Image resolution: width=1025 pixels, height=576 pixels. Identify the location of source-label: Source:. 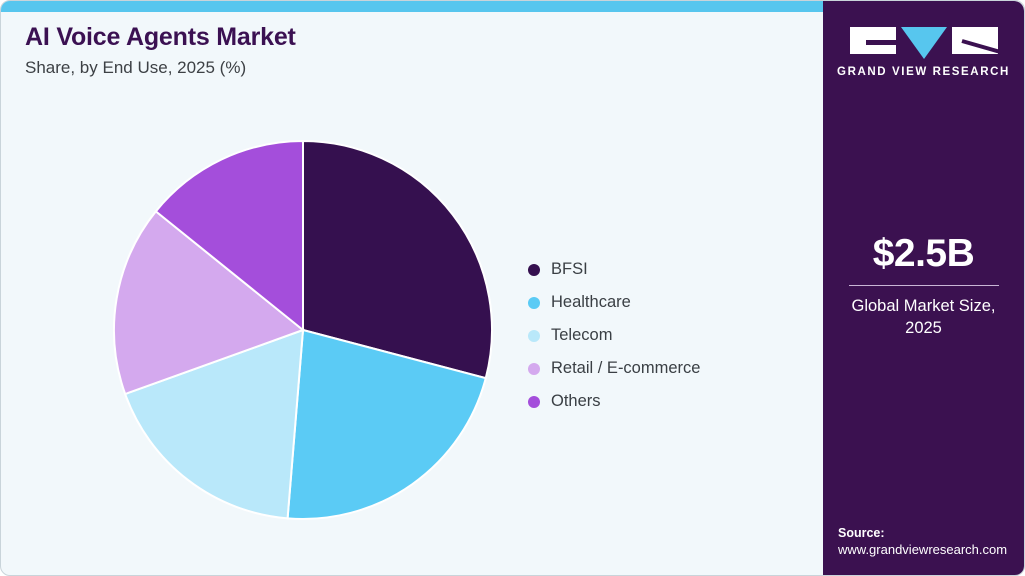
(861, 532).